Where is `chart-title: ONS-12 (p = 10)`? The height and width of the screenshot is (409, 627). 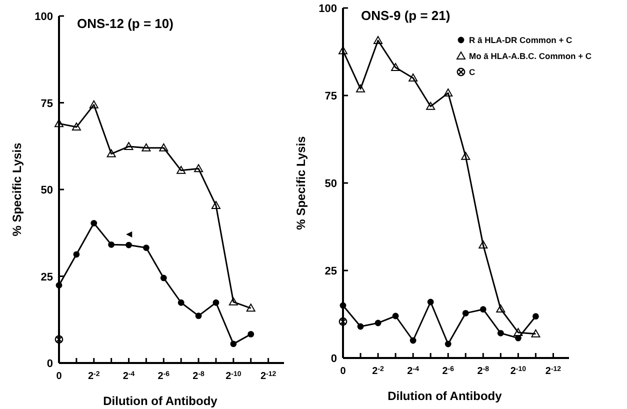
chart-title: ONS-12 (p = 10) is located at coordinates (125, 23).